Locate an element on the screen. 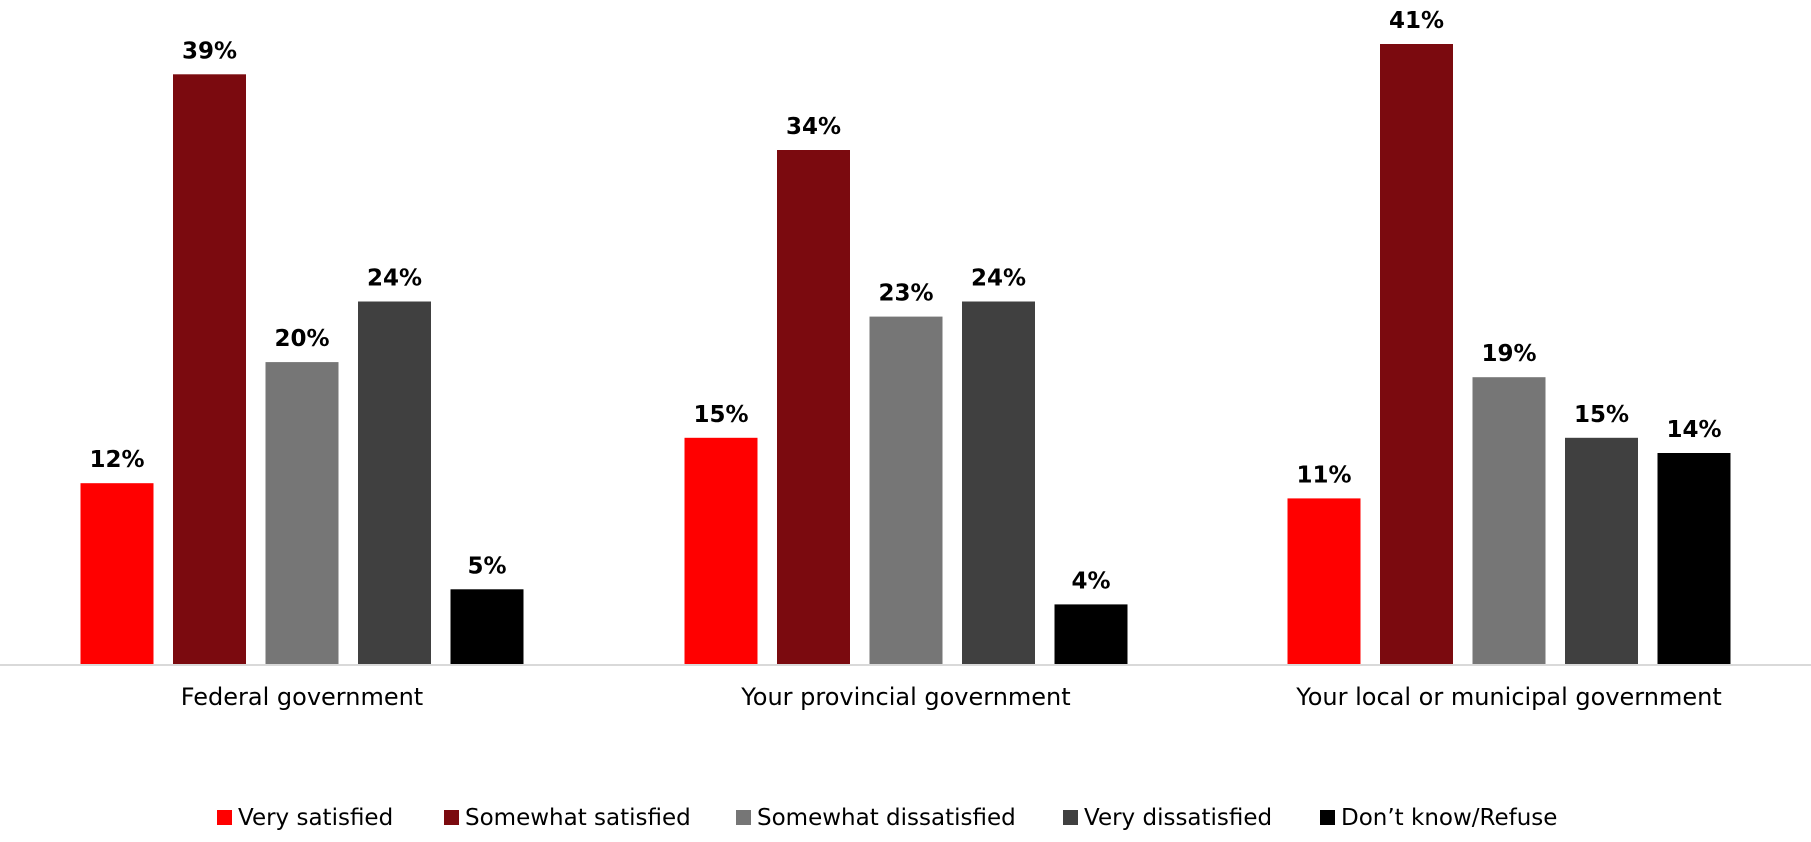 The height and width of the screenshot is (842, 1811). category-label-2: Your provincial government is located at coordinates (905, 697).